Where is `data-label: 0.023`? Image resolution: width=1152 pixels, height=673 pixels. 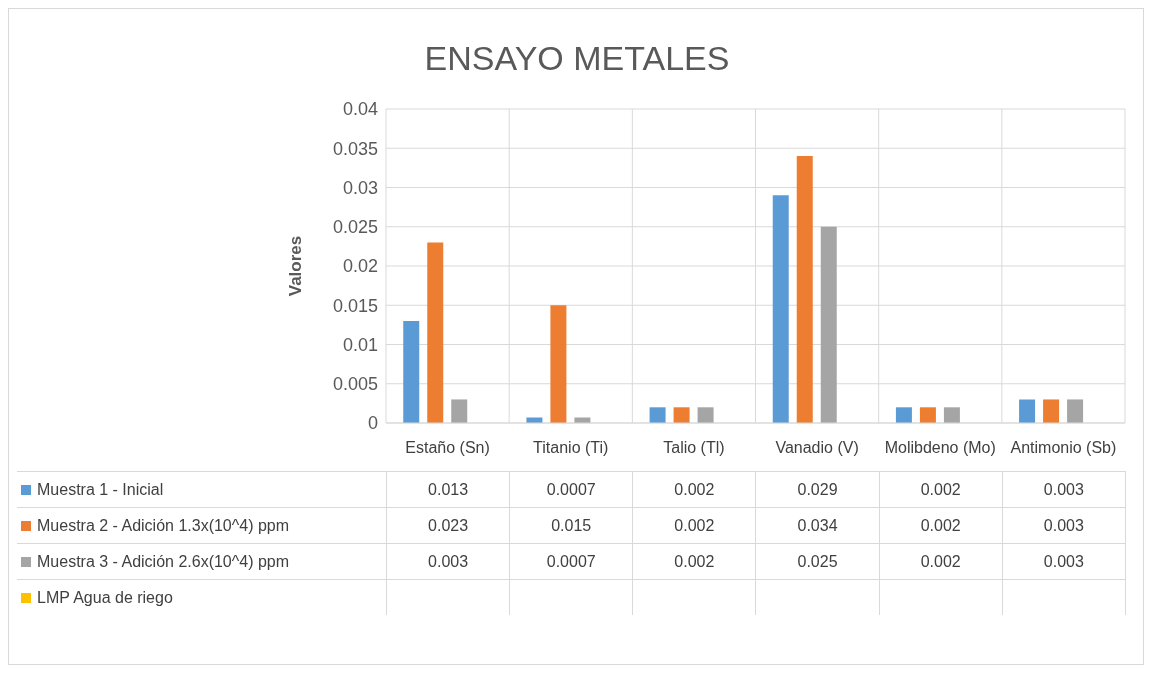
data-label: 0.023 is located at coordinates (449, 525).